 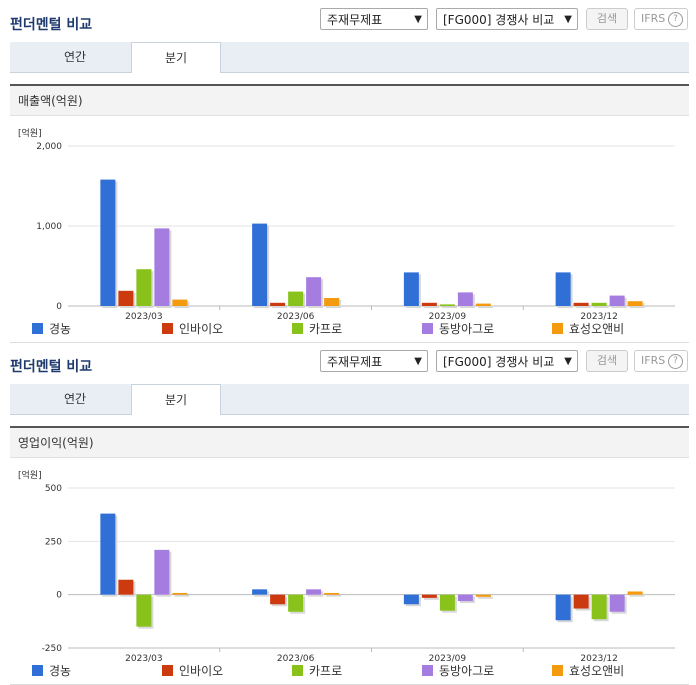 I want to click on chart-title: 매출액(억원), so click(x=349, y=101).